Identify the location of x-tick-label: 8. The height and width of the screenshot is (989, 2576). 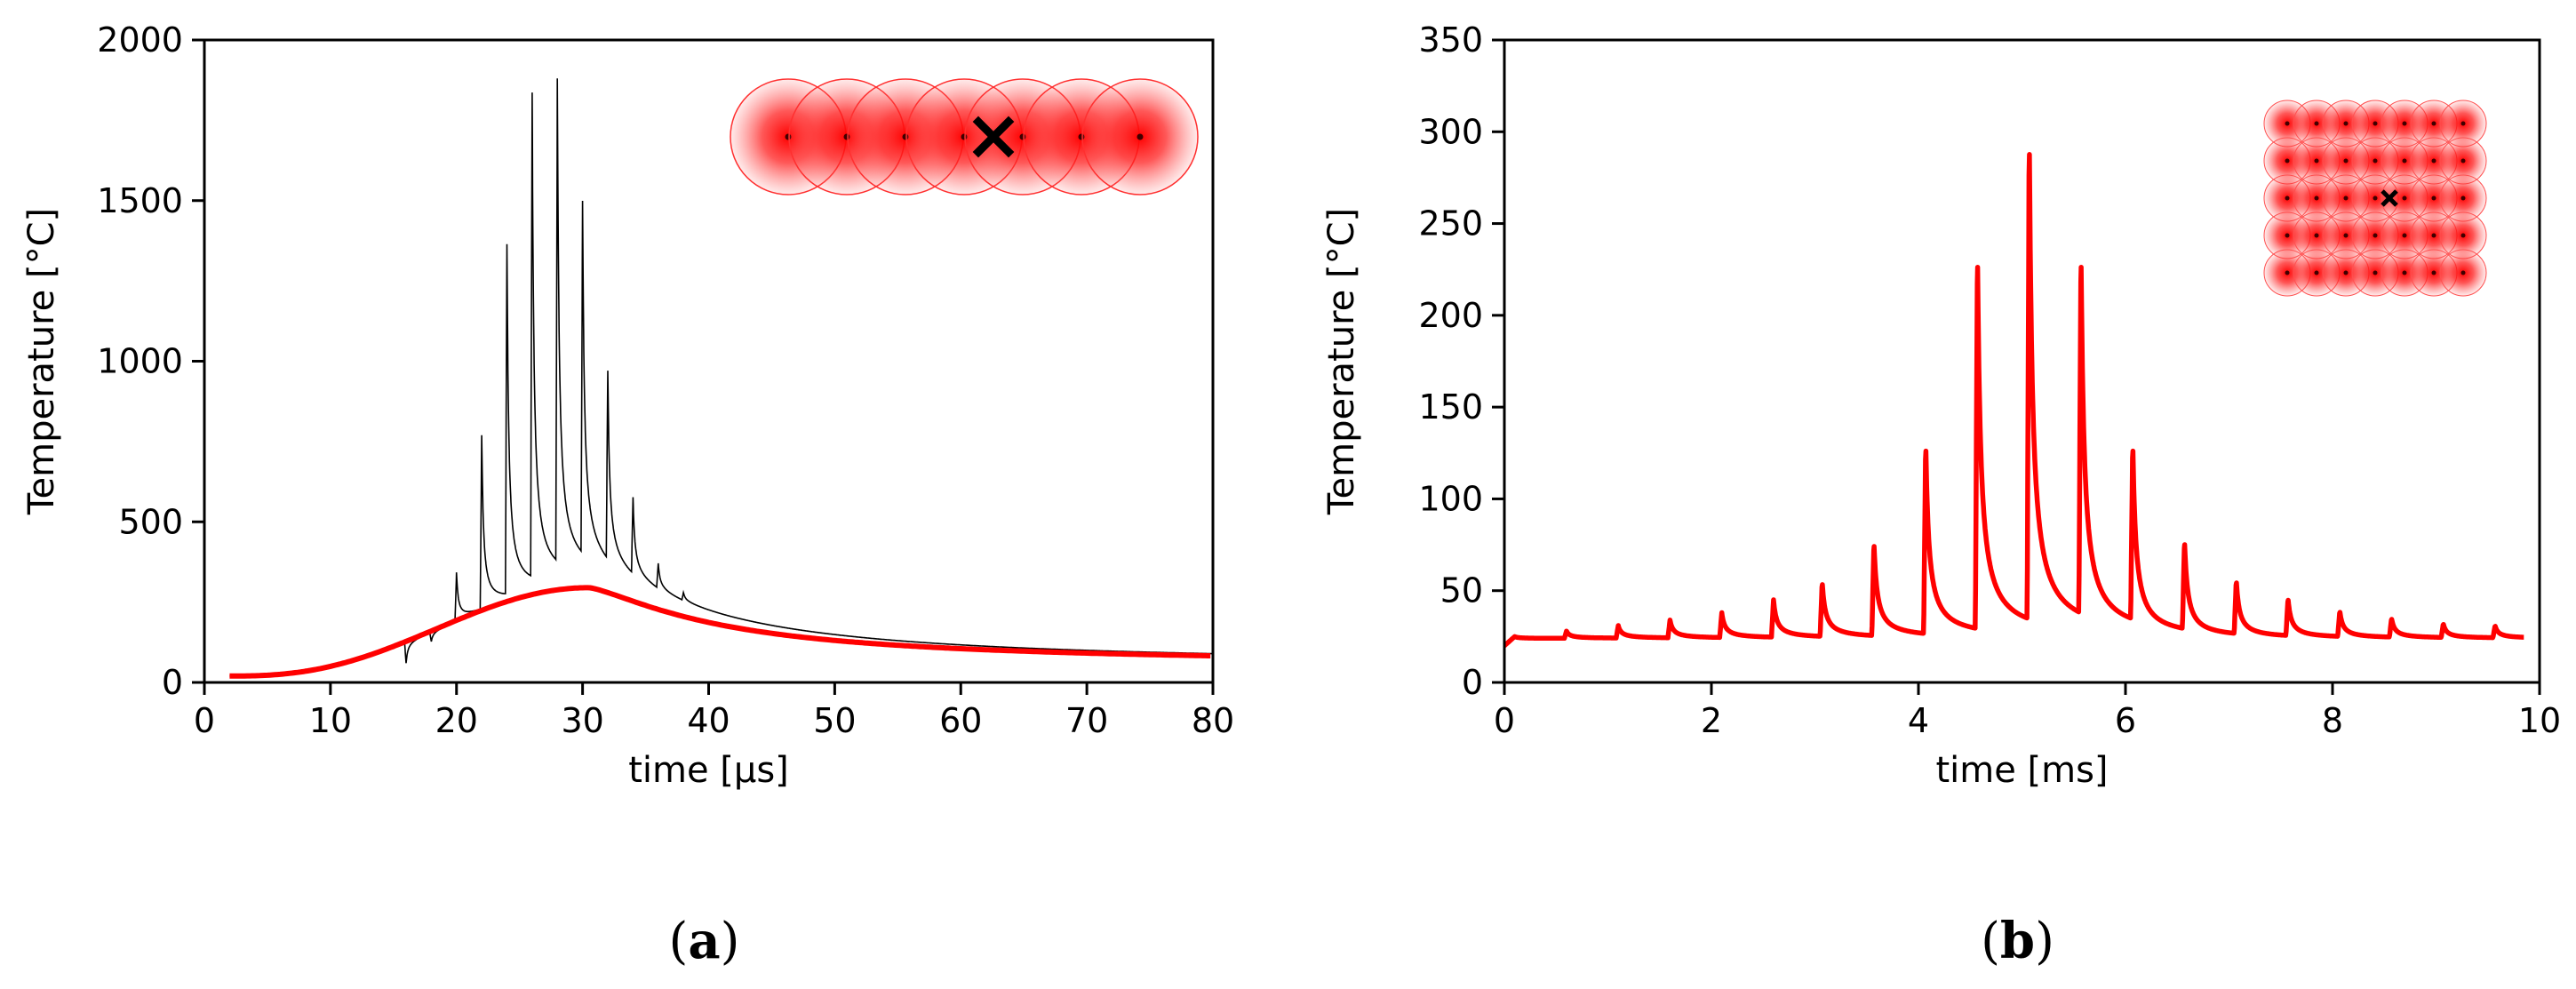
(2332, 721).